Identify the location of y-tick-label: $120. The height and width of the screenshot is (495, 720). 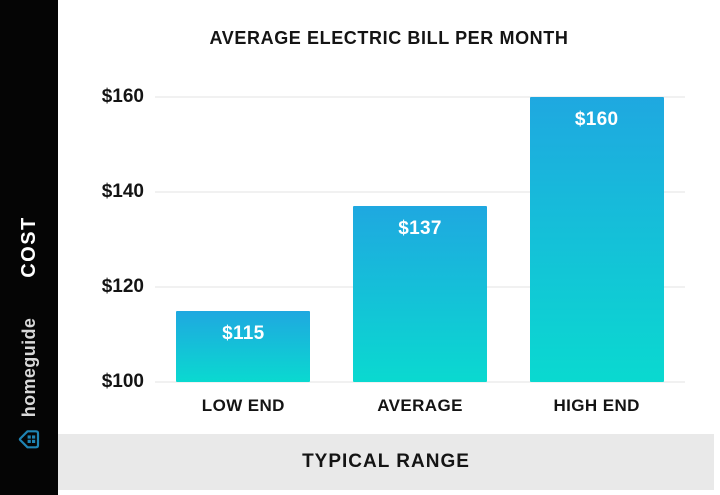
(122, 286).